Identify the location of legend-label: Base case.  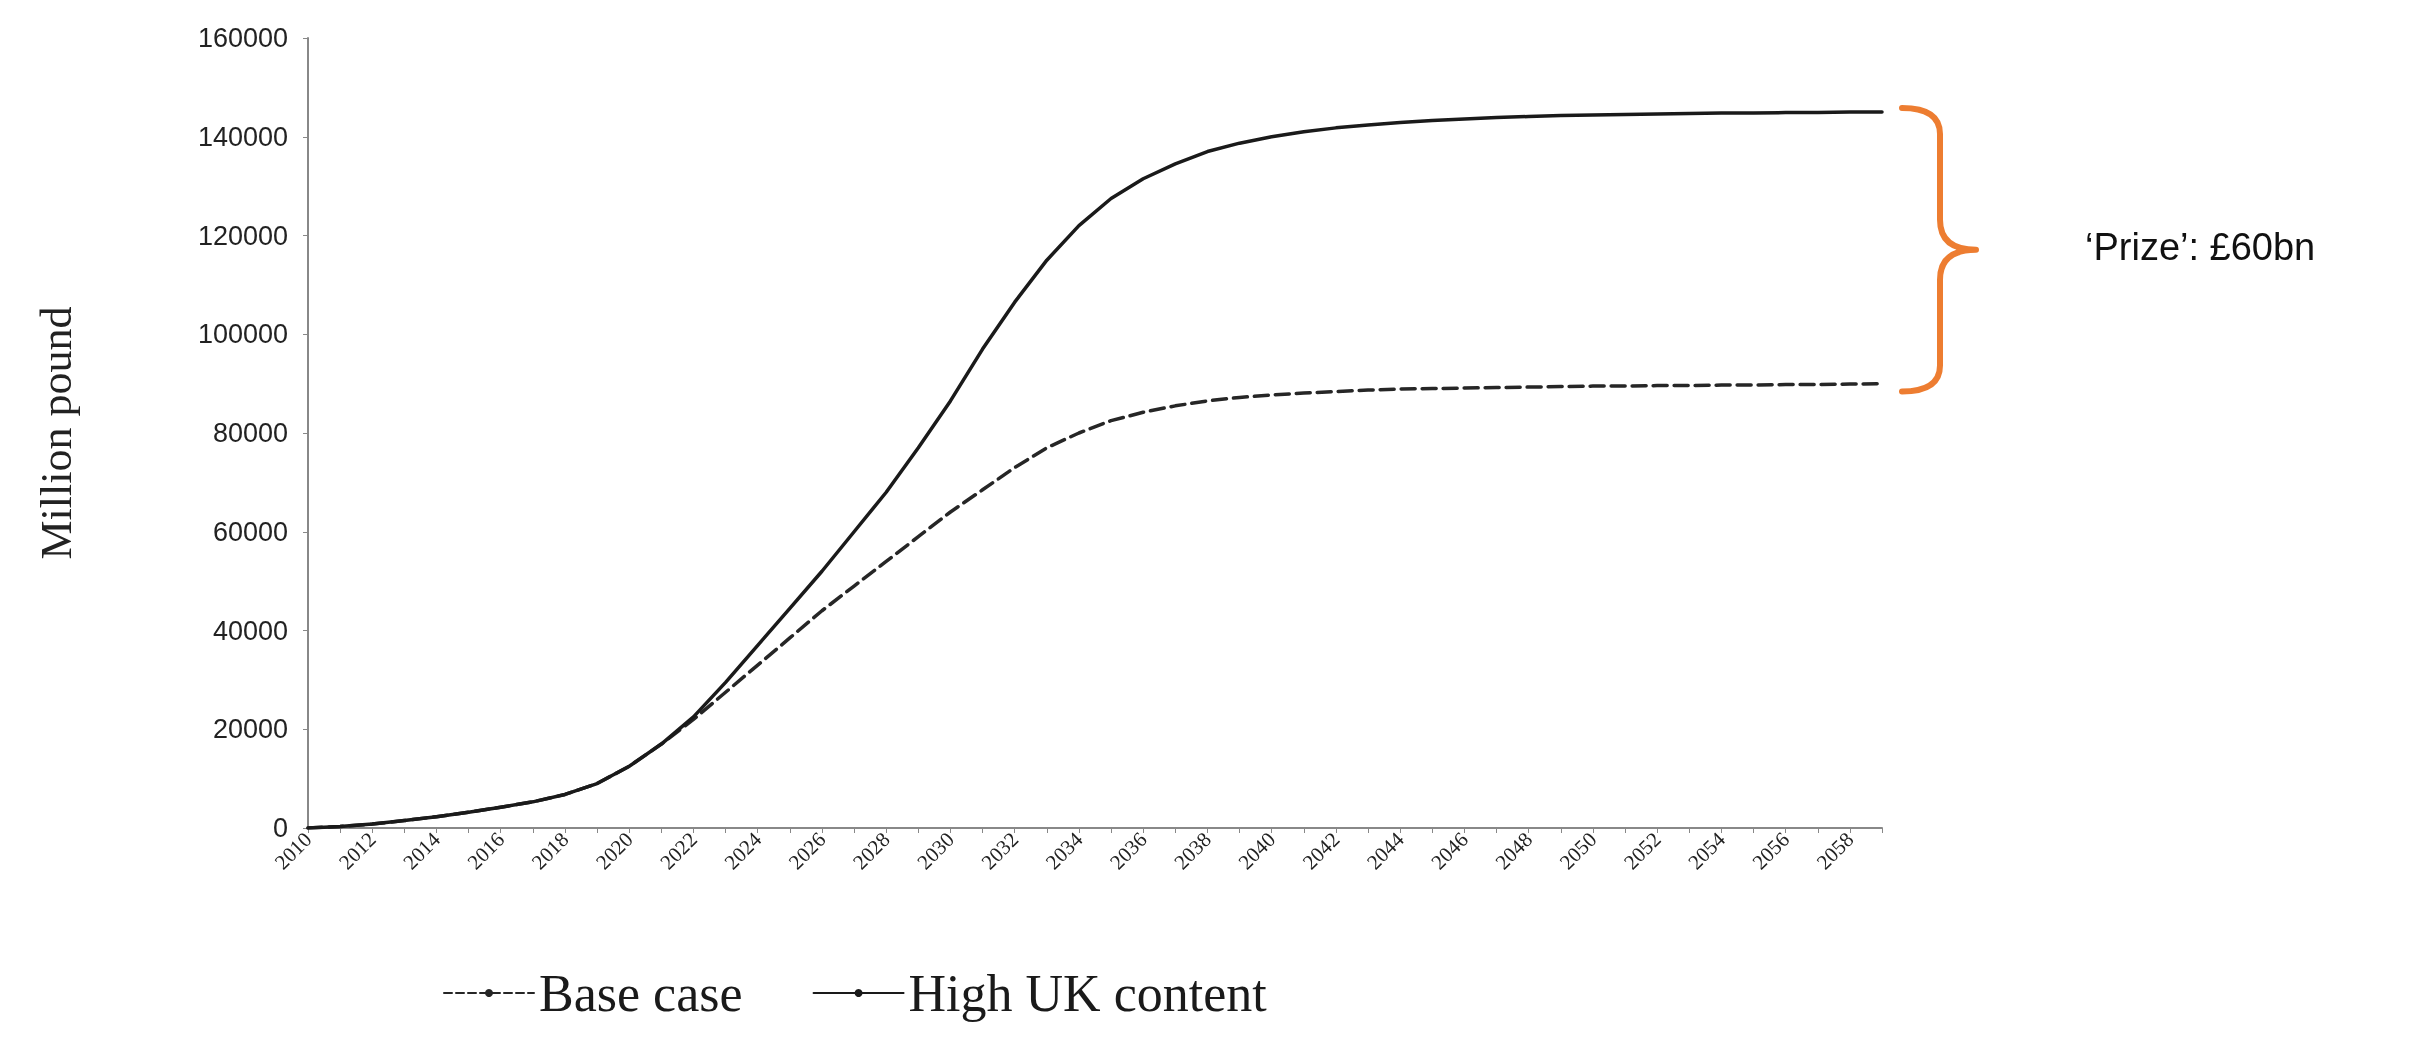
(641, 993).